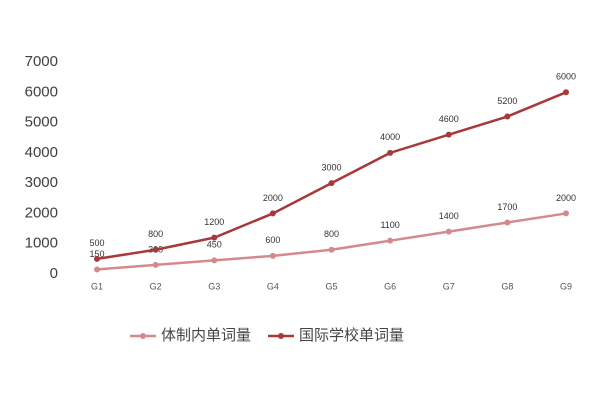 Image resolution: width=600 pixels, height=400 pixels. I want to click on y-tick-label: 5000, so click(41, 122).